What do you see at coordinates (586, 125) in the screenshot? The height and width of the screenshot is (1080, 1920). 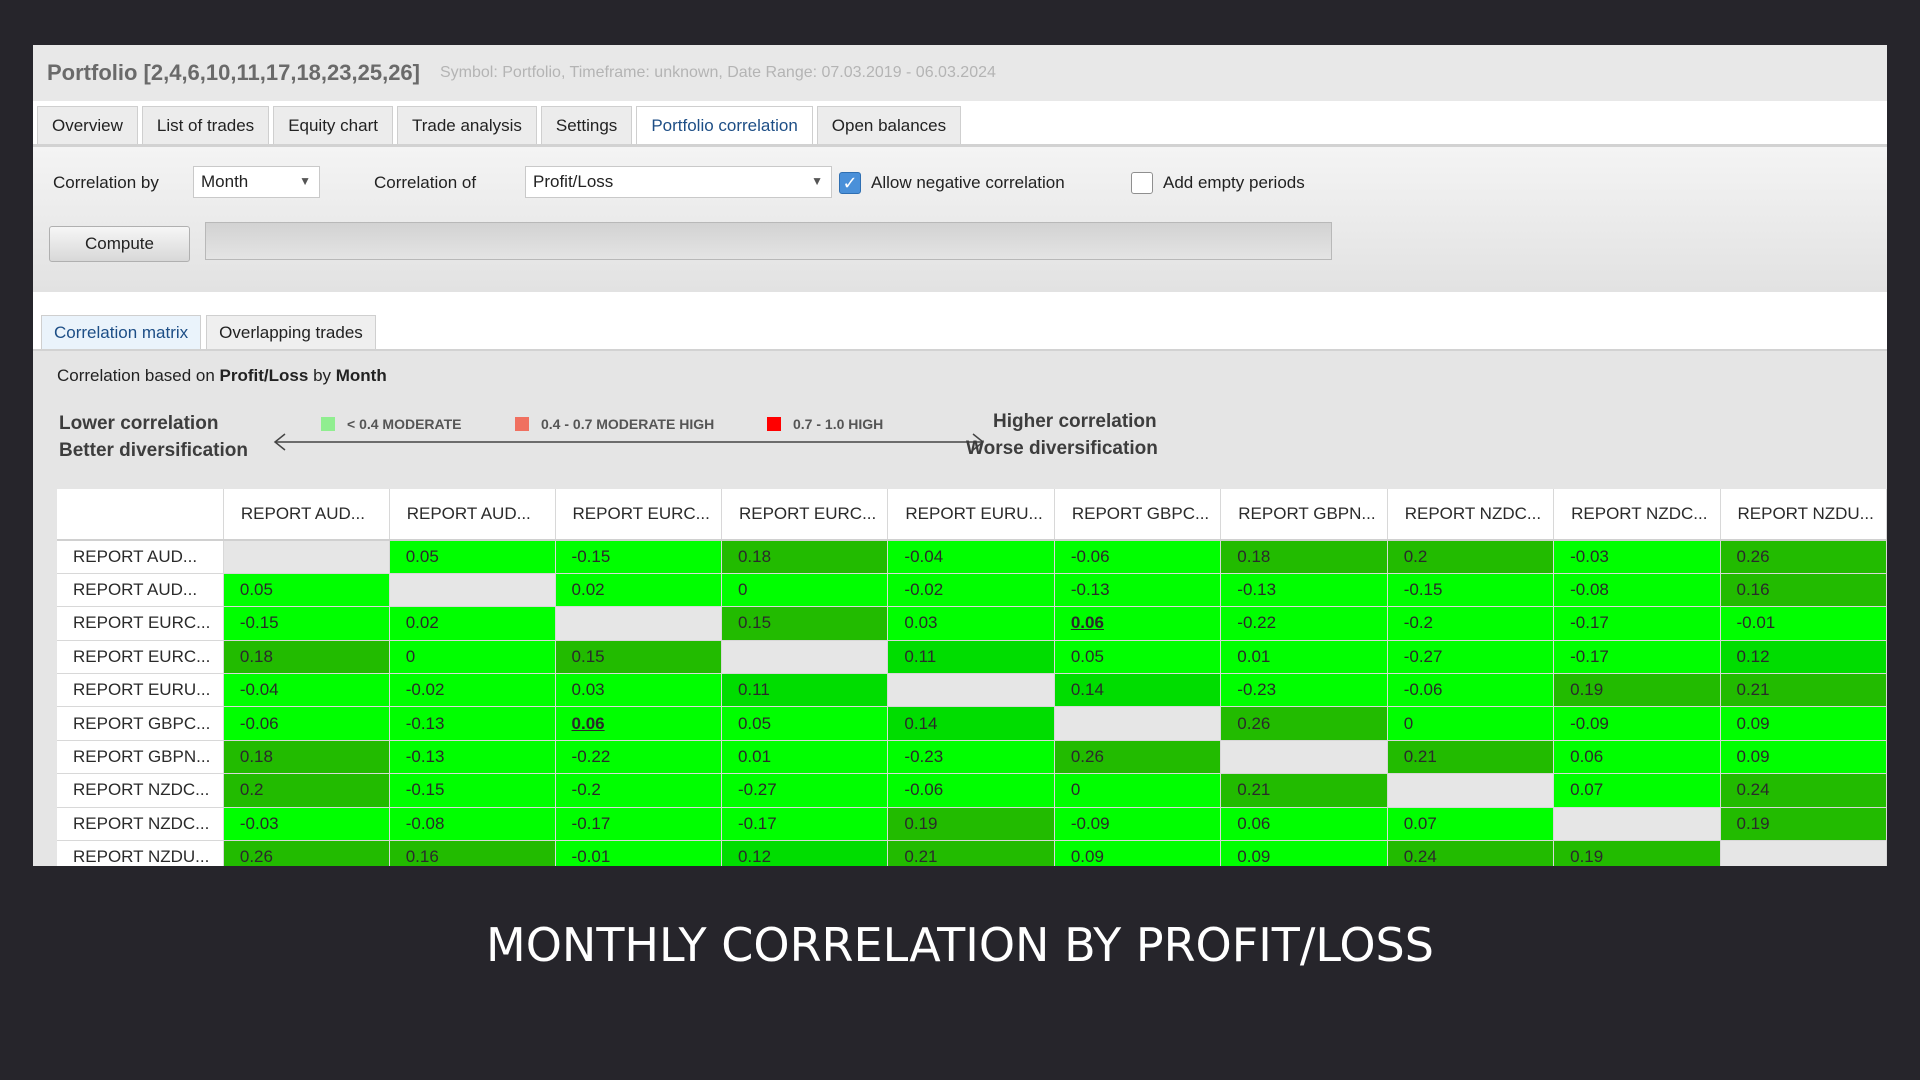 I see `tab-settings: Settings` at bounding box center [586, 125].